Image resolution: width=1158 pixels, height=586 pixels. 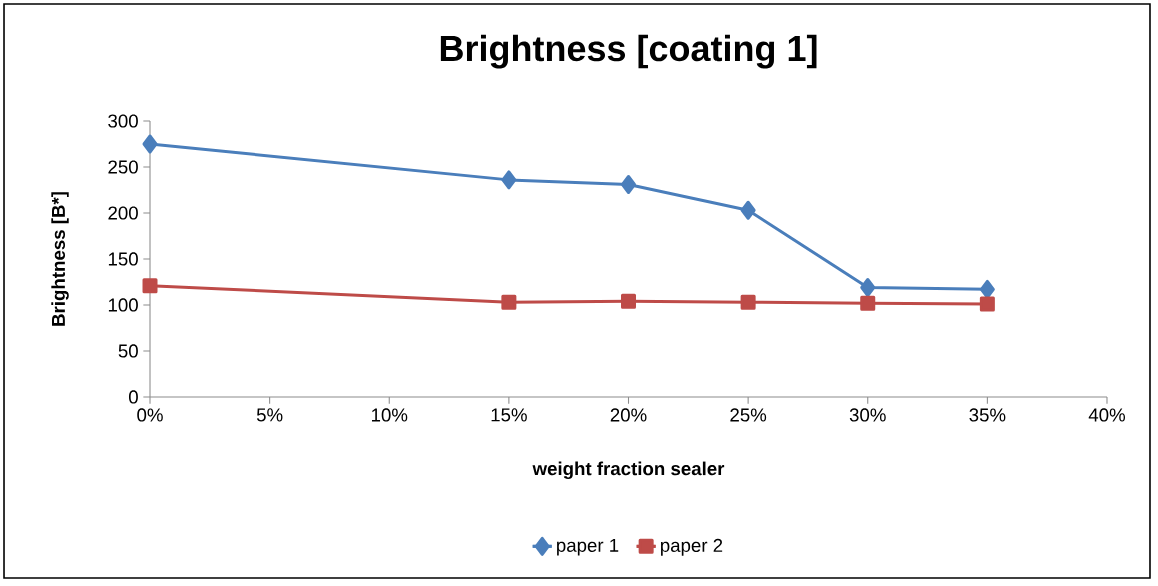 What do you see at coordinates (628, 415) in the screenshot?
I see `x-tick-label: 20%` at bounding box center [628, 415].